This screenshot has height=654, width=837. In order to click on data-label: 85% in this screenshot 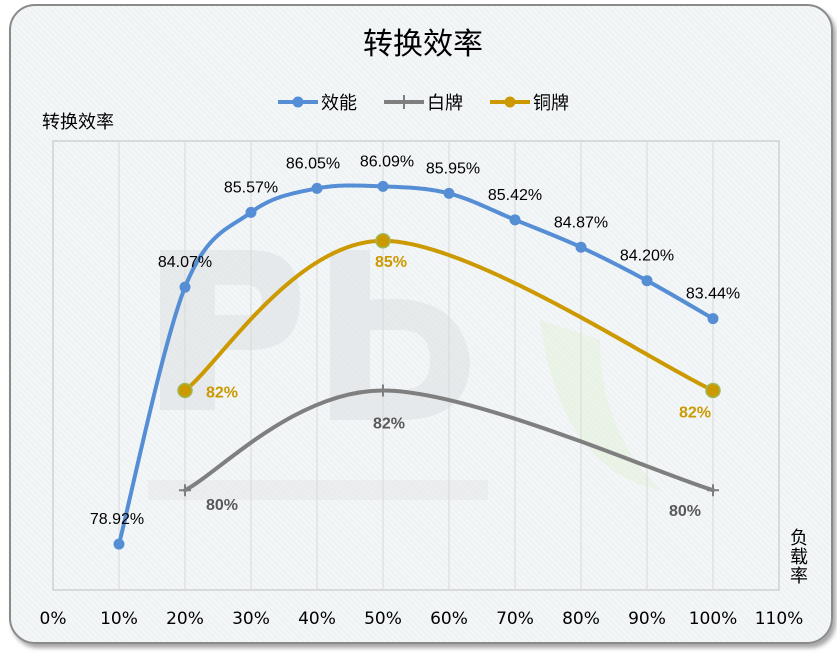, I will do `click(391, 262)`.